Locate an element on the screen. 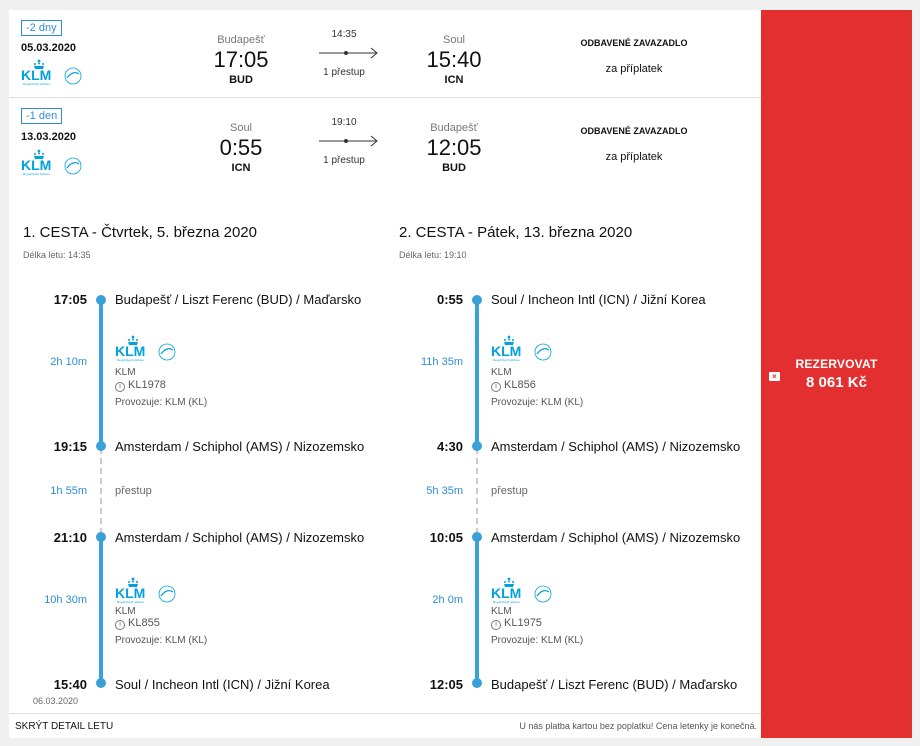 Image resolution: width=920 pixels, height=746 pixels. arrival-date: 06.03.2020 is located at coordinates (56, 701).